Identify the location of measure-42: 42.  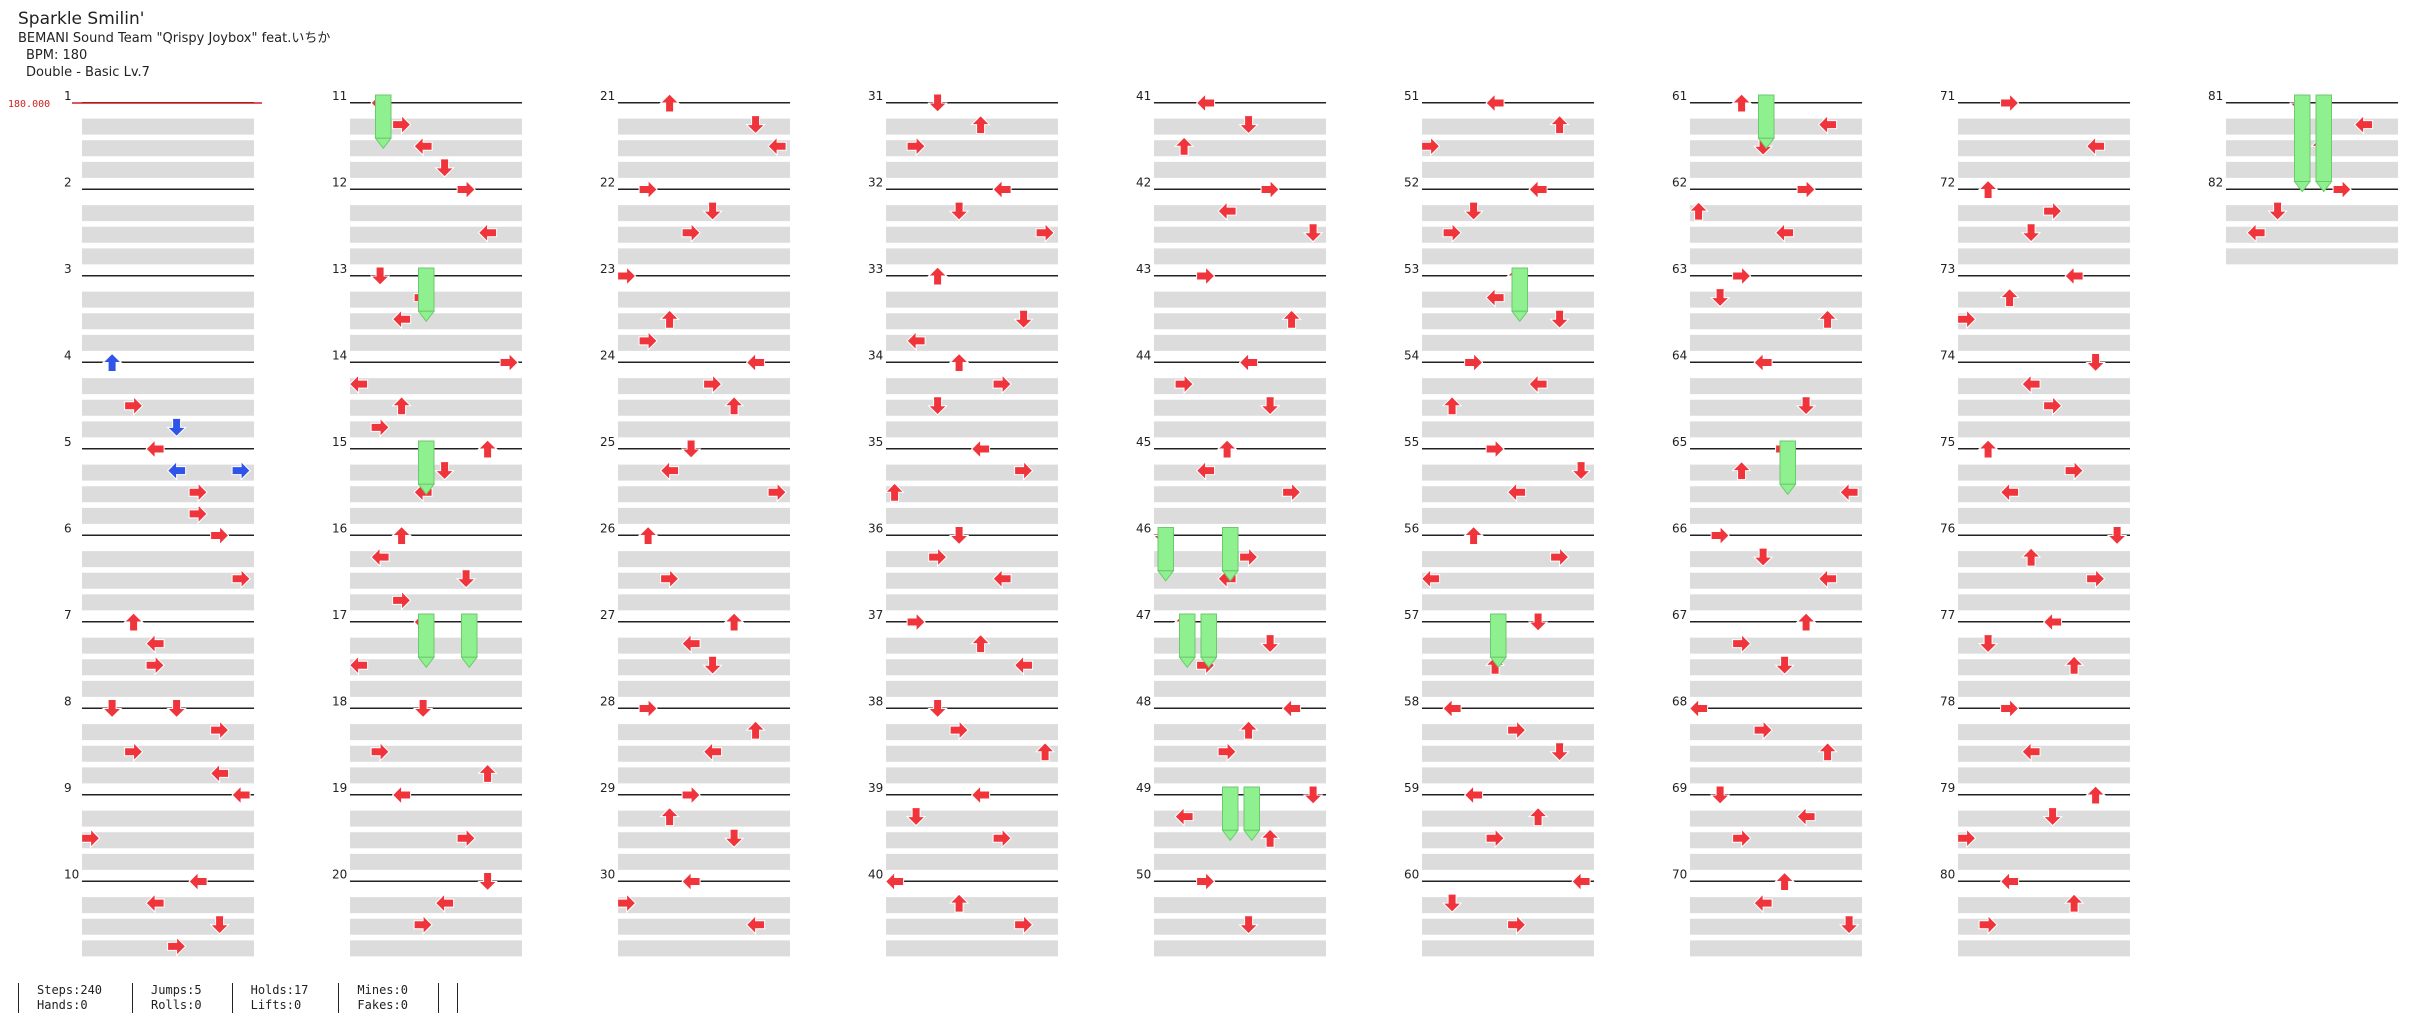
(1231, 220).